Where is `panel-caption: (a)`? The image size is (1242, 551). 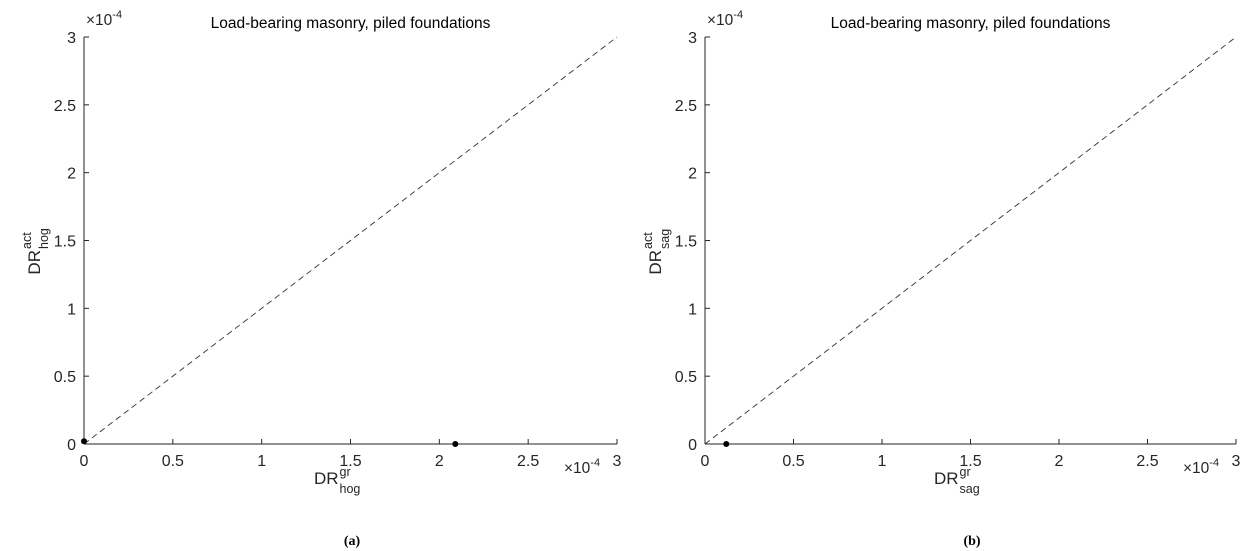
panel-caption: (a) is located at coordinates (352, 541).